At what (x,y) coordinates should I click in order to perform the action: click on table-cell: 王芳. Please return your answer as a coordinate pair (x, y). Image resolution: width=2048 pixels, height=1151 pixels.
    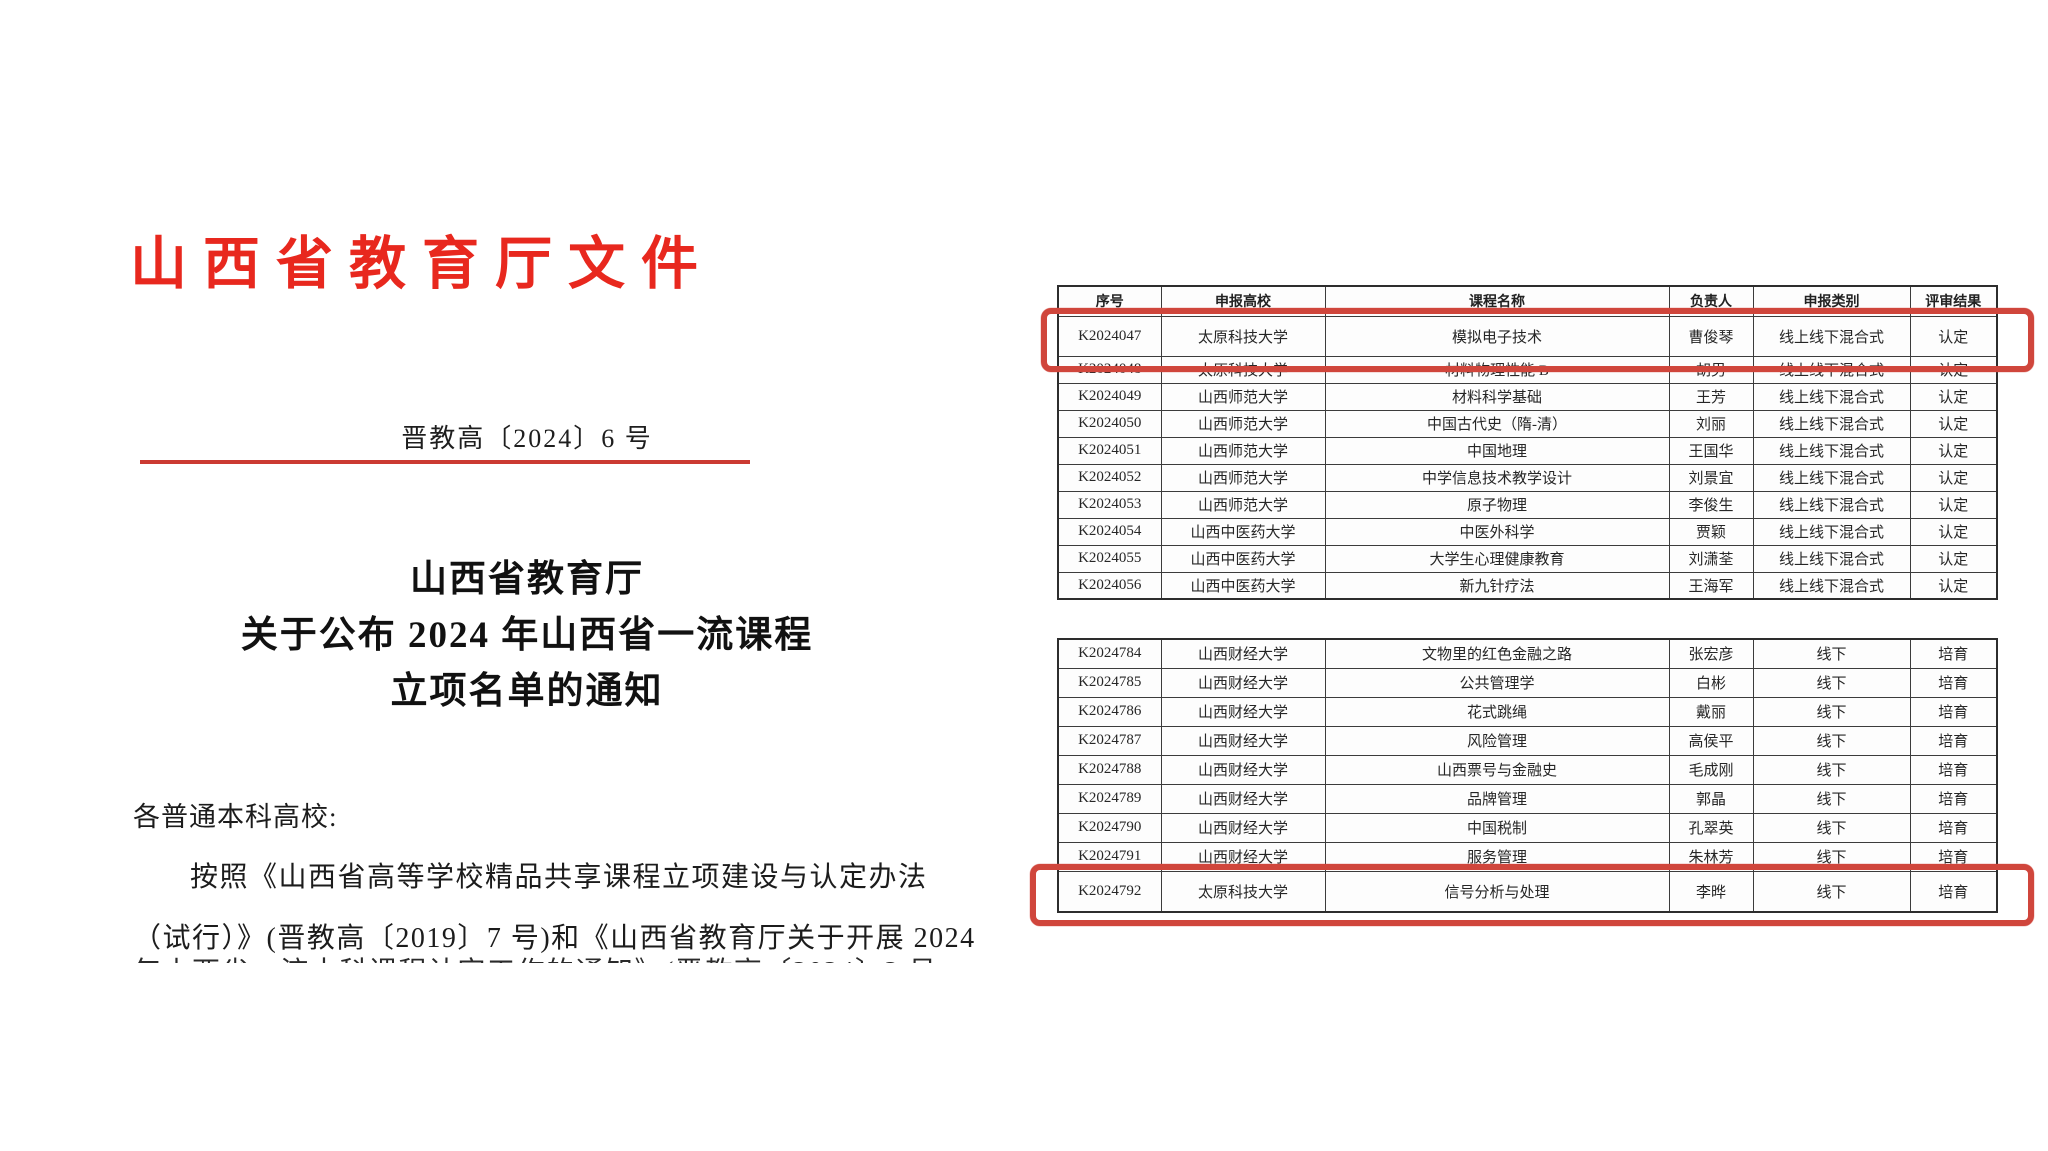
    Looking at the image, I should click on (1711, 396).